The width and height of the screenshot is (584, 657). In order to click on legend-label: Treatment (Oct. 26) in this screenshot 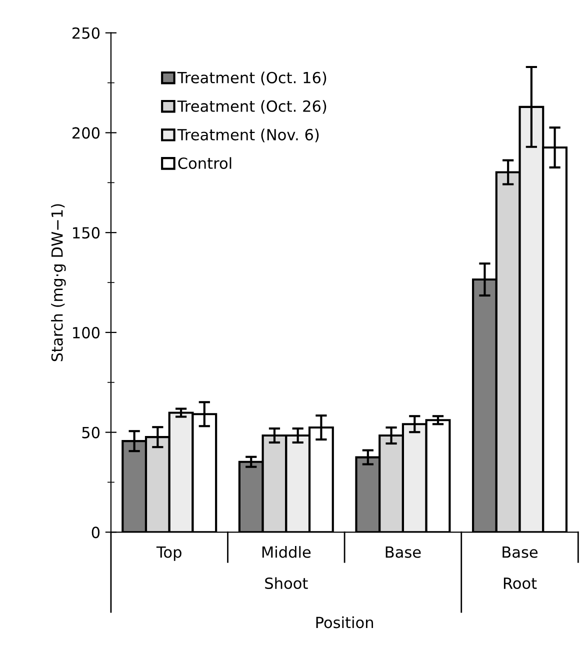, I will do `click(251, 107)`.